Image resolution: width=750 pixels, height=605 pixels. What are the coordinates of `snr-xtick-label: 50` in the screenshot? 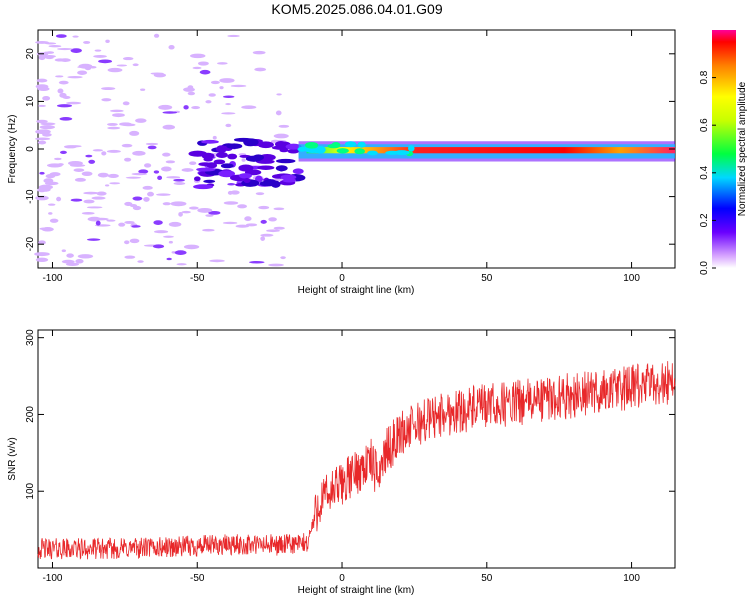 It's located at (487, 578).